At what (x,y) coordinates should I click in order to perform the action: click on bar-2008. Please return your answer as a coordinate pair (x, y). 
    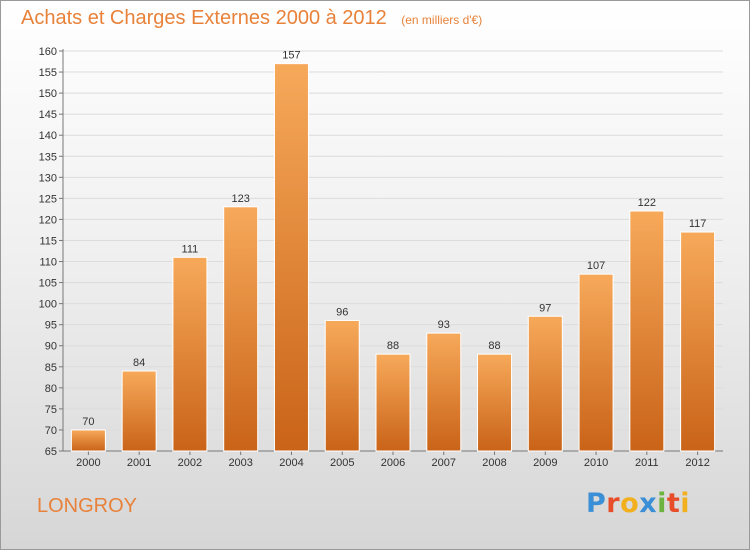
    Looking at the image, I should click on (495, 402).